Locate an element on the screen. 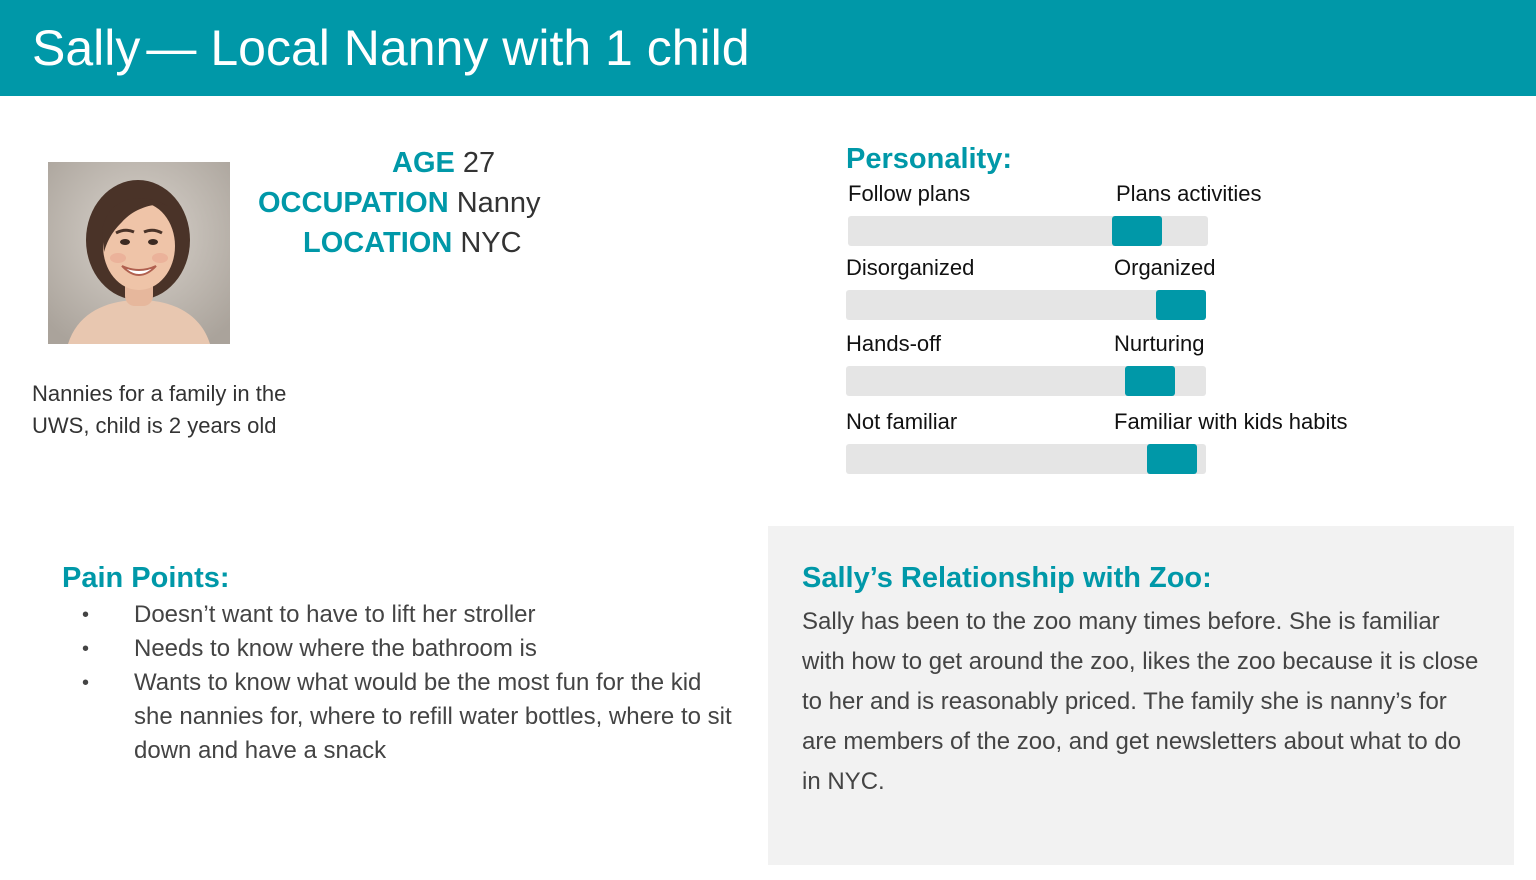 This screenshot has width=1536, height=880. trait-right-label: Familiar with kids habits is located at coordinates (1231, 421).